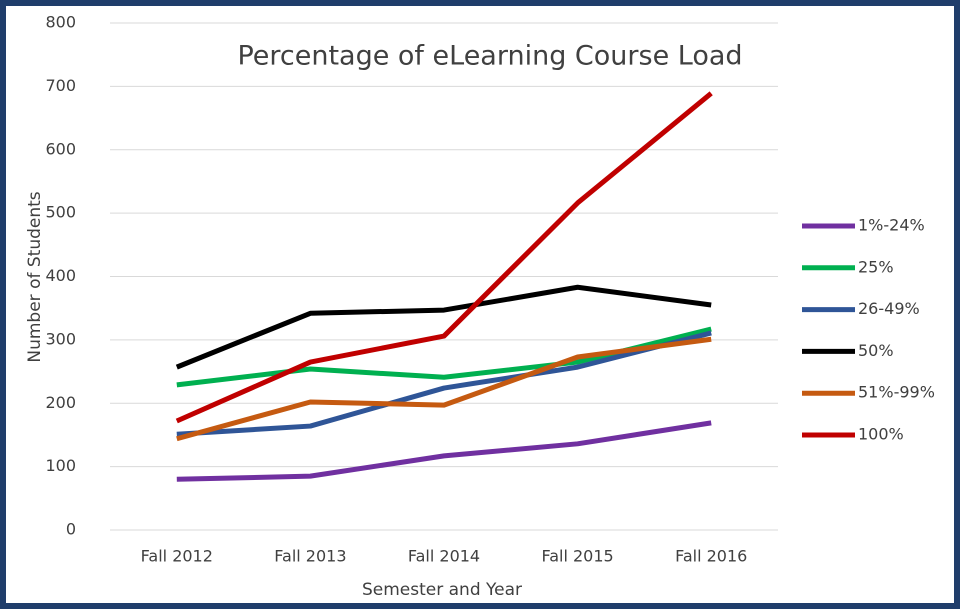 Image resolution: width=960 pixels, height=613 pixels. Describe the element at coordinates (444, 556) in the screenshot. I see `x-tick-label: Fall 2014` at that location.